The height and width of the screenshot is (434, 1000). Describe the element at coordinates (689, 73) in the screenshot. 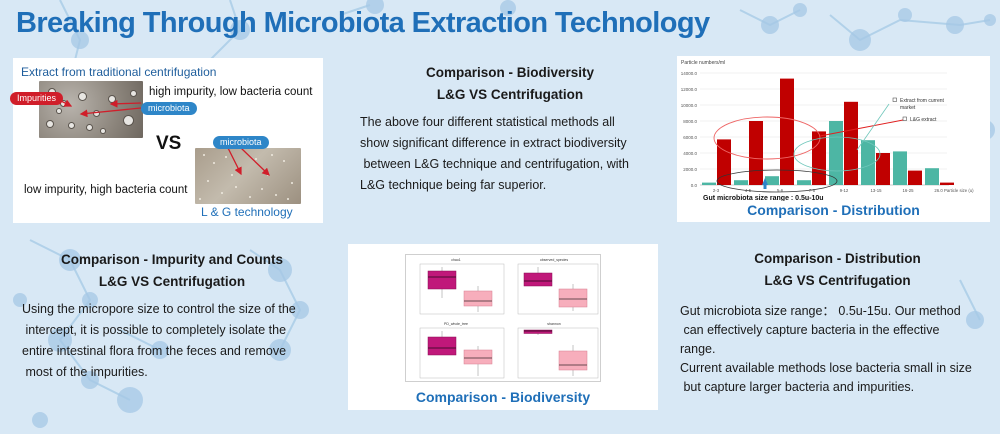

I see `svg-text: 14000.0` at that location.